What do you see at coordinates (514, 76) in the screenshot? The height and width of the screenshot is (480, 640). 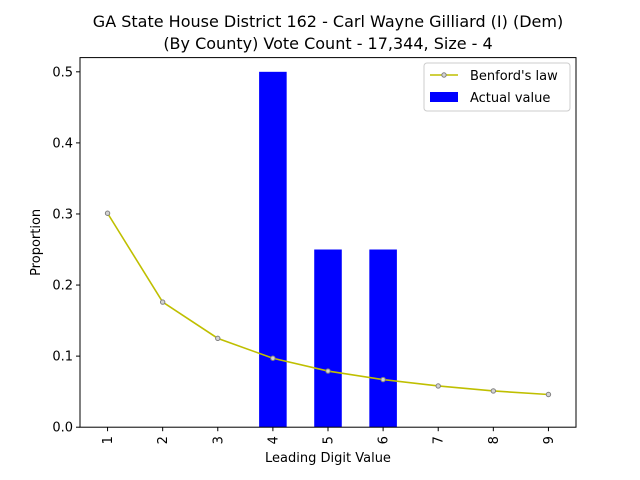 I see `legend-benford-label: Benford's law` at bounding box center [514, 76].